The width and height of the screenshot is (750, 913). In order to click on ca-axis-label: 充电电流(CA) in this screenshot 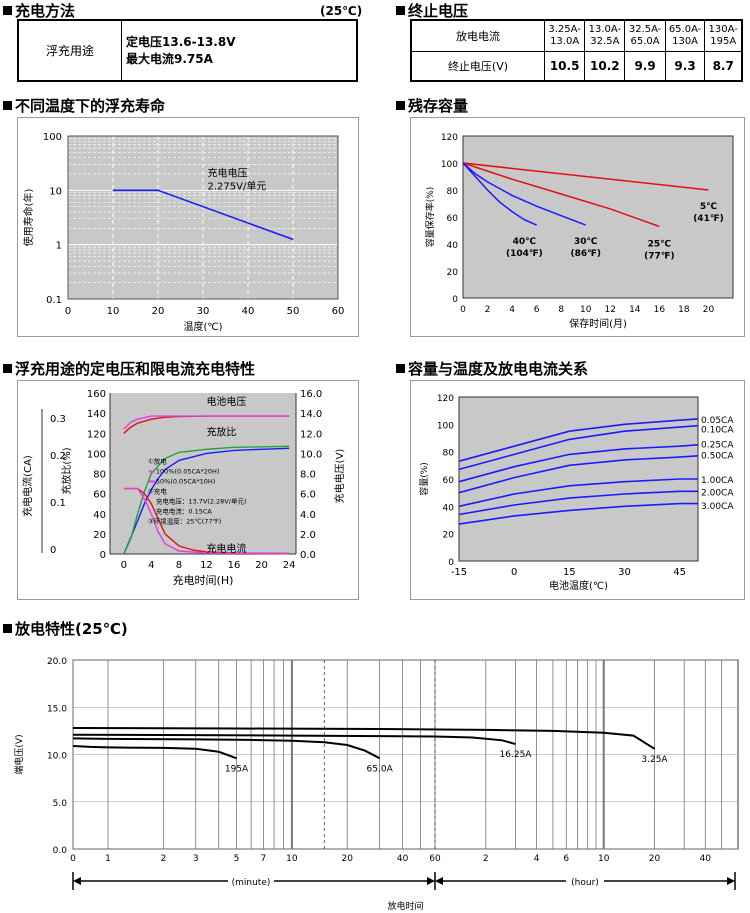, I will do `click(27, 486)`.